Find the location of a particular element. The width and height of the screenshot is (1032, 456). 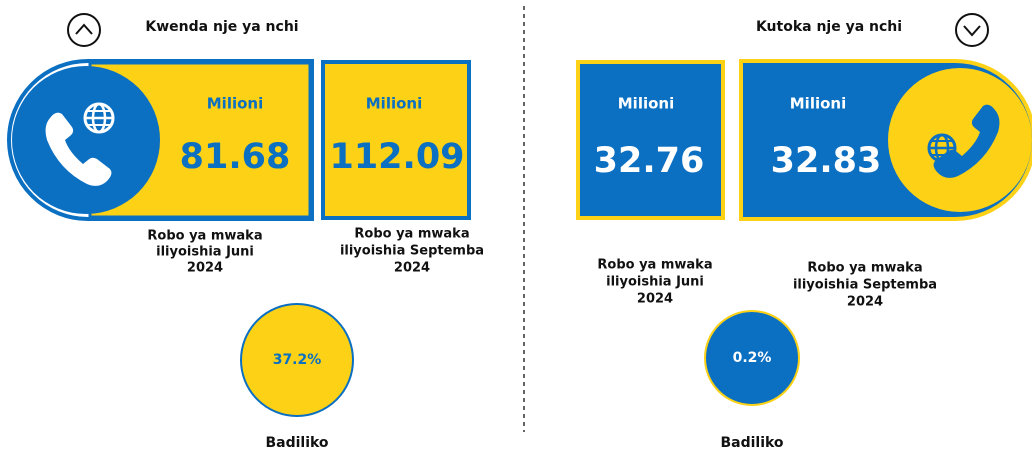

change-value: 0.2% is located at coordinates (752, 358).